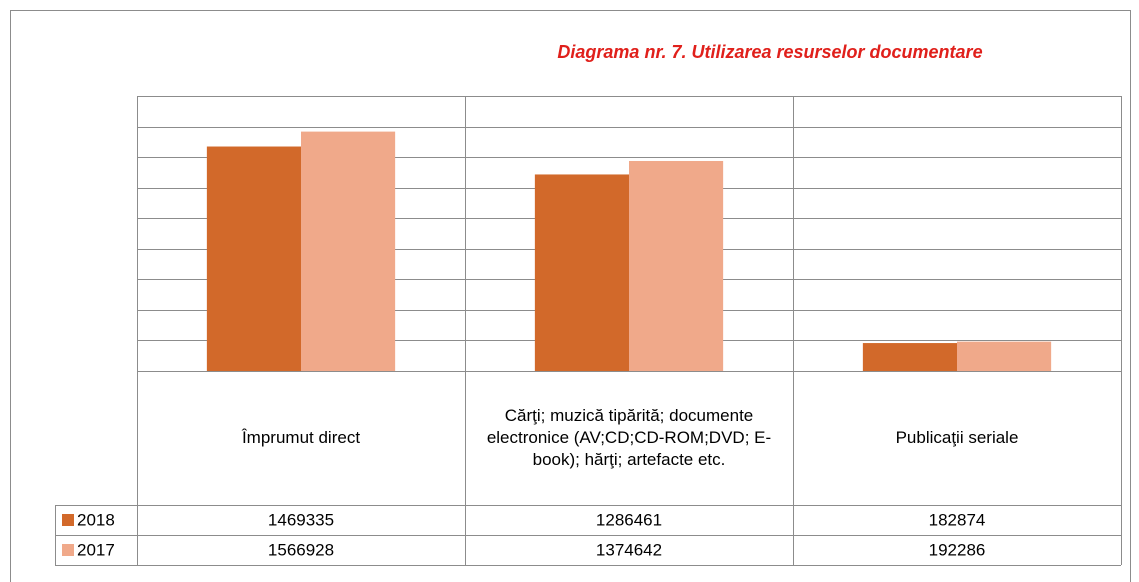  I want to click on table-value: 1286461, so click(629, 519).